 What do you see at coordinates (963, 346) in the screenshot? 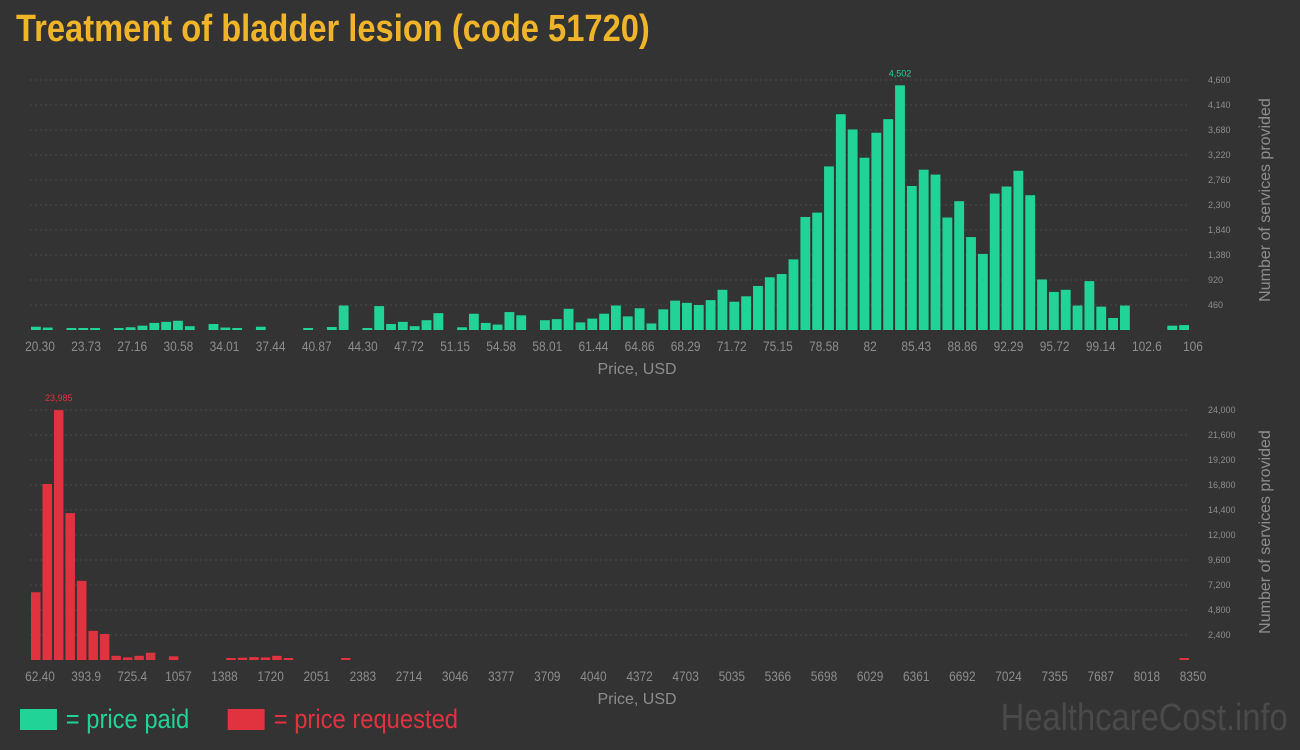
I see `x-tick-label: 88.86` at bounding box center [963, 346].